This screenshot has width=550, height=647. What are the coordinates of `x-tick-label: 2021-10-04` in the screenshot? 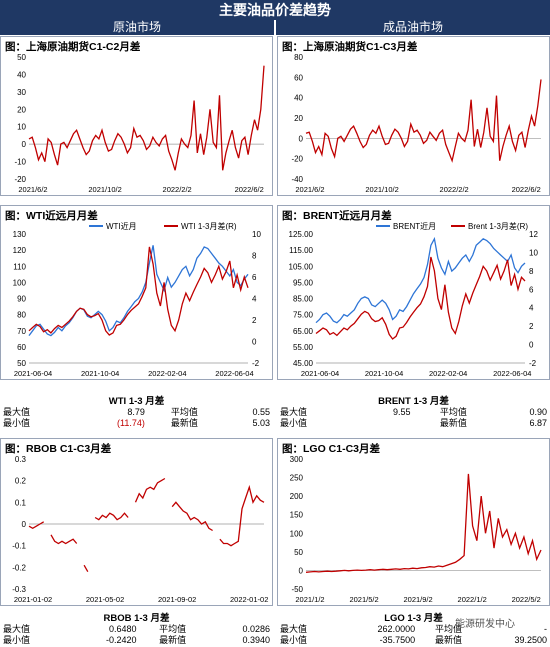 It's located at (100, 373).